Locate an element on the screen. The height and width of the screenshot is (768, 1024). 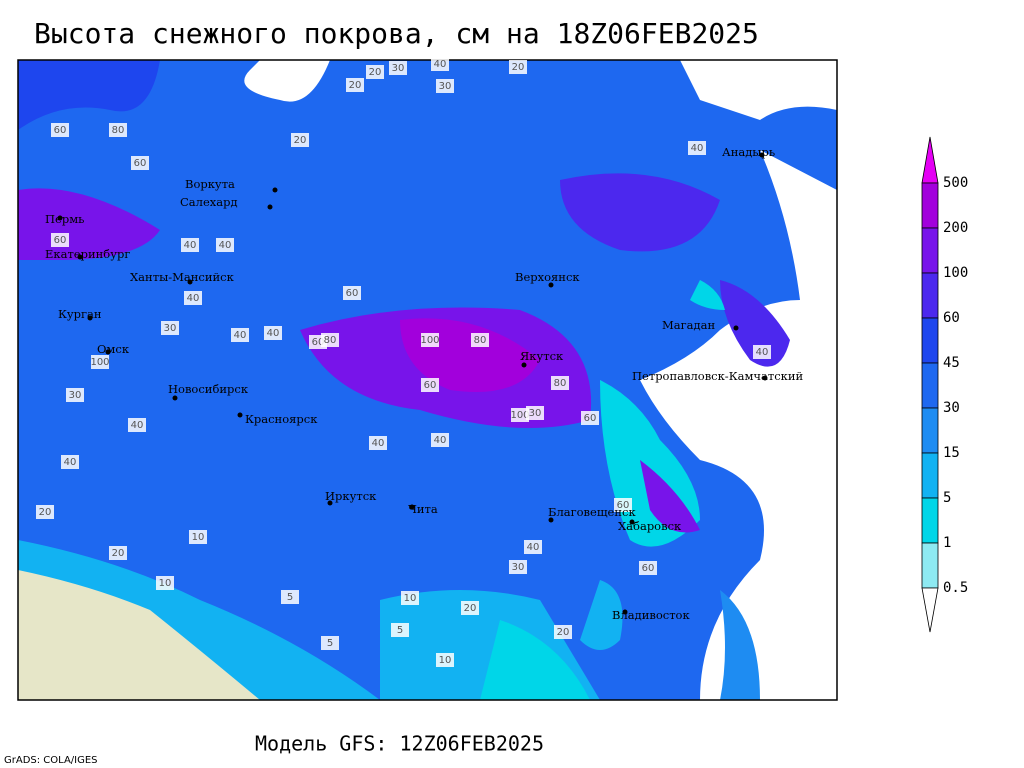
city-label: Пермь is located at coordinates (64, 219).